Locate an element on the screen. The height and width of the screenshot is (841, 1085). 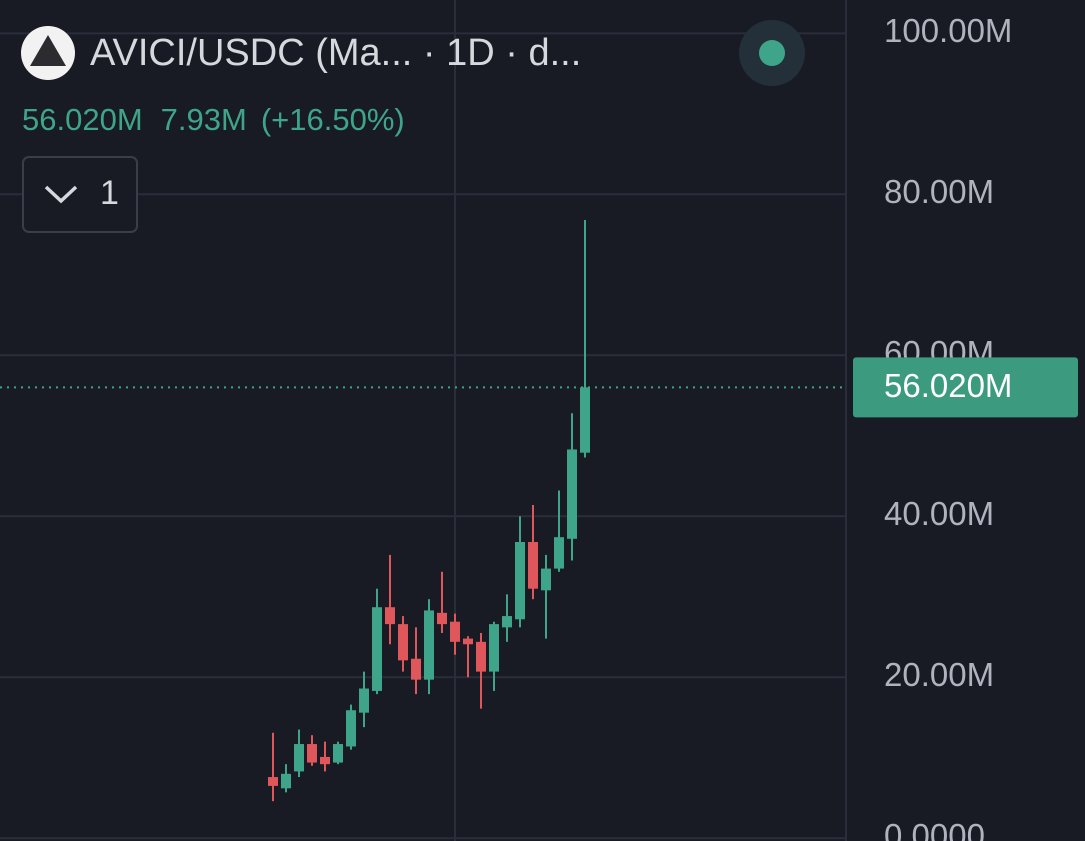
y-tick-label: 20.00M is located at coordinates (939, 674).